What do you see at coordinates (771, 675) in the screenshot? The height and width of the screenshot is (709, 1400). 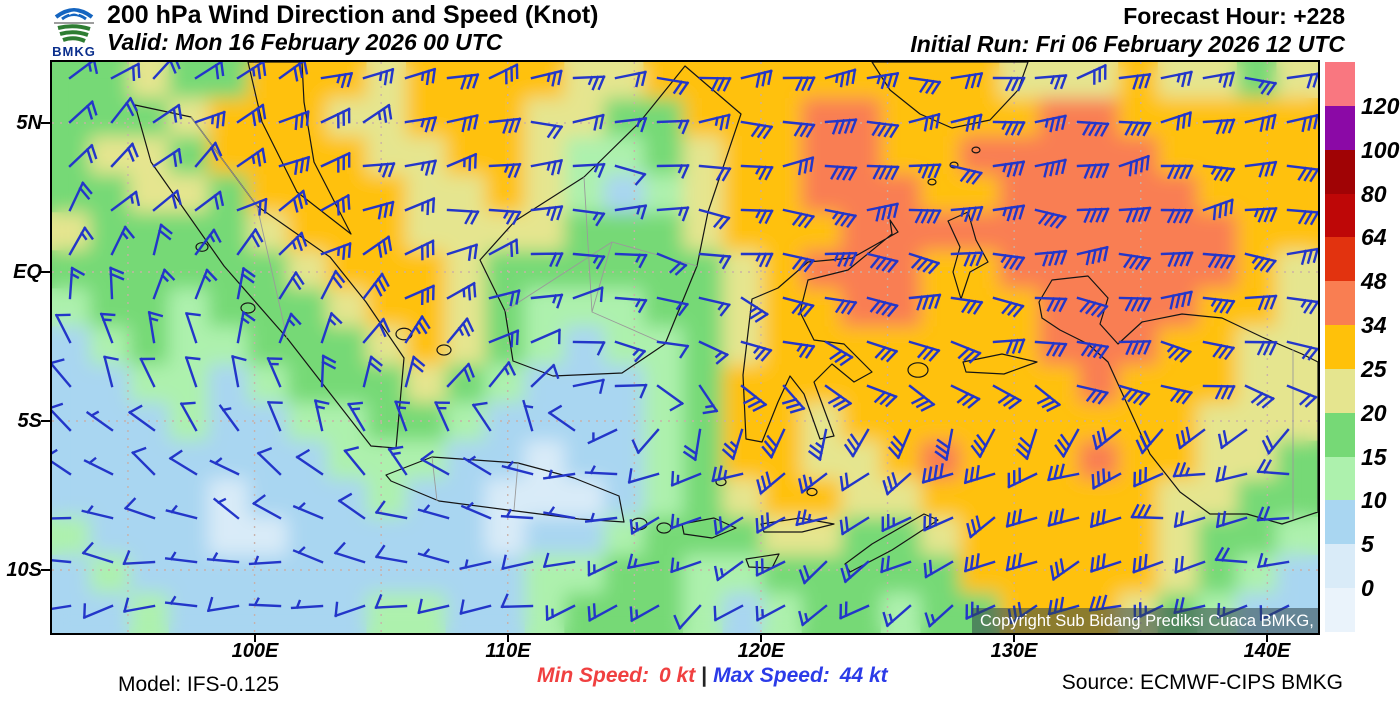 I see `max-speed-label: Max Speed:` at bounding box center [771, 675].